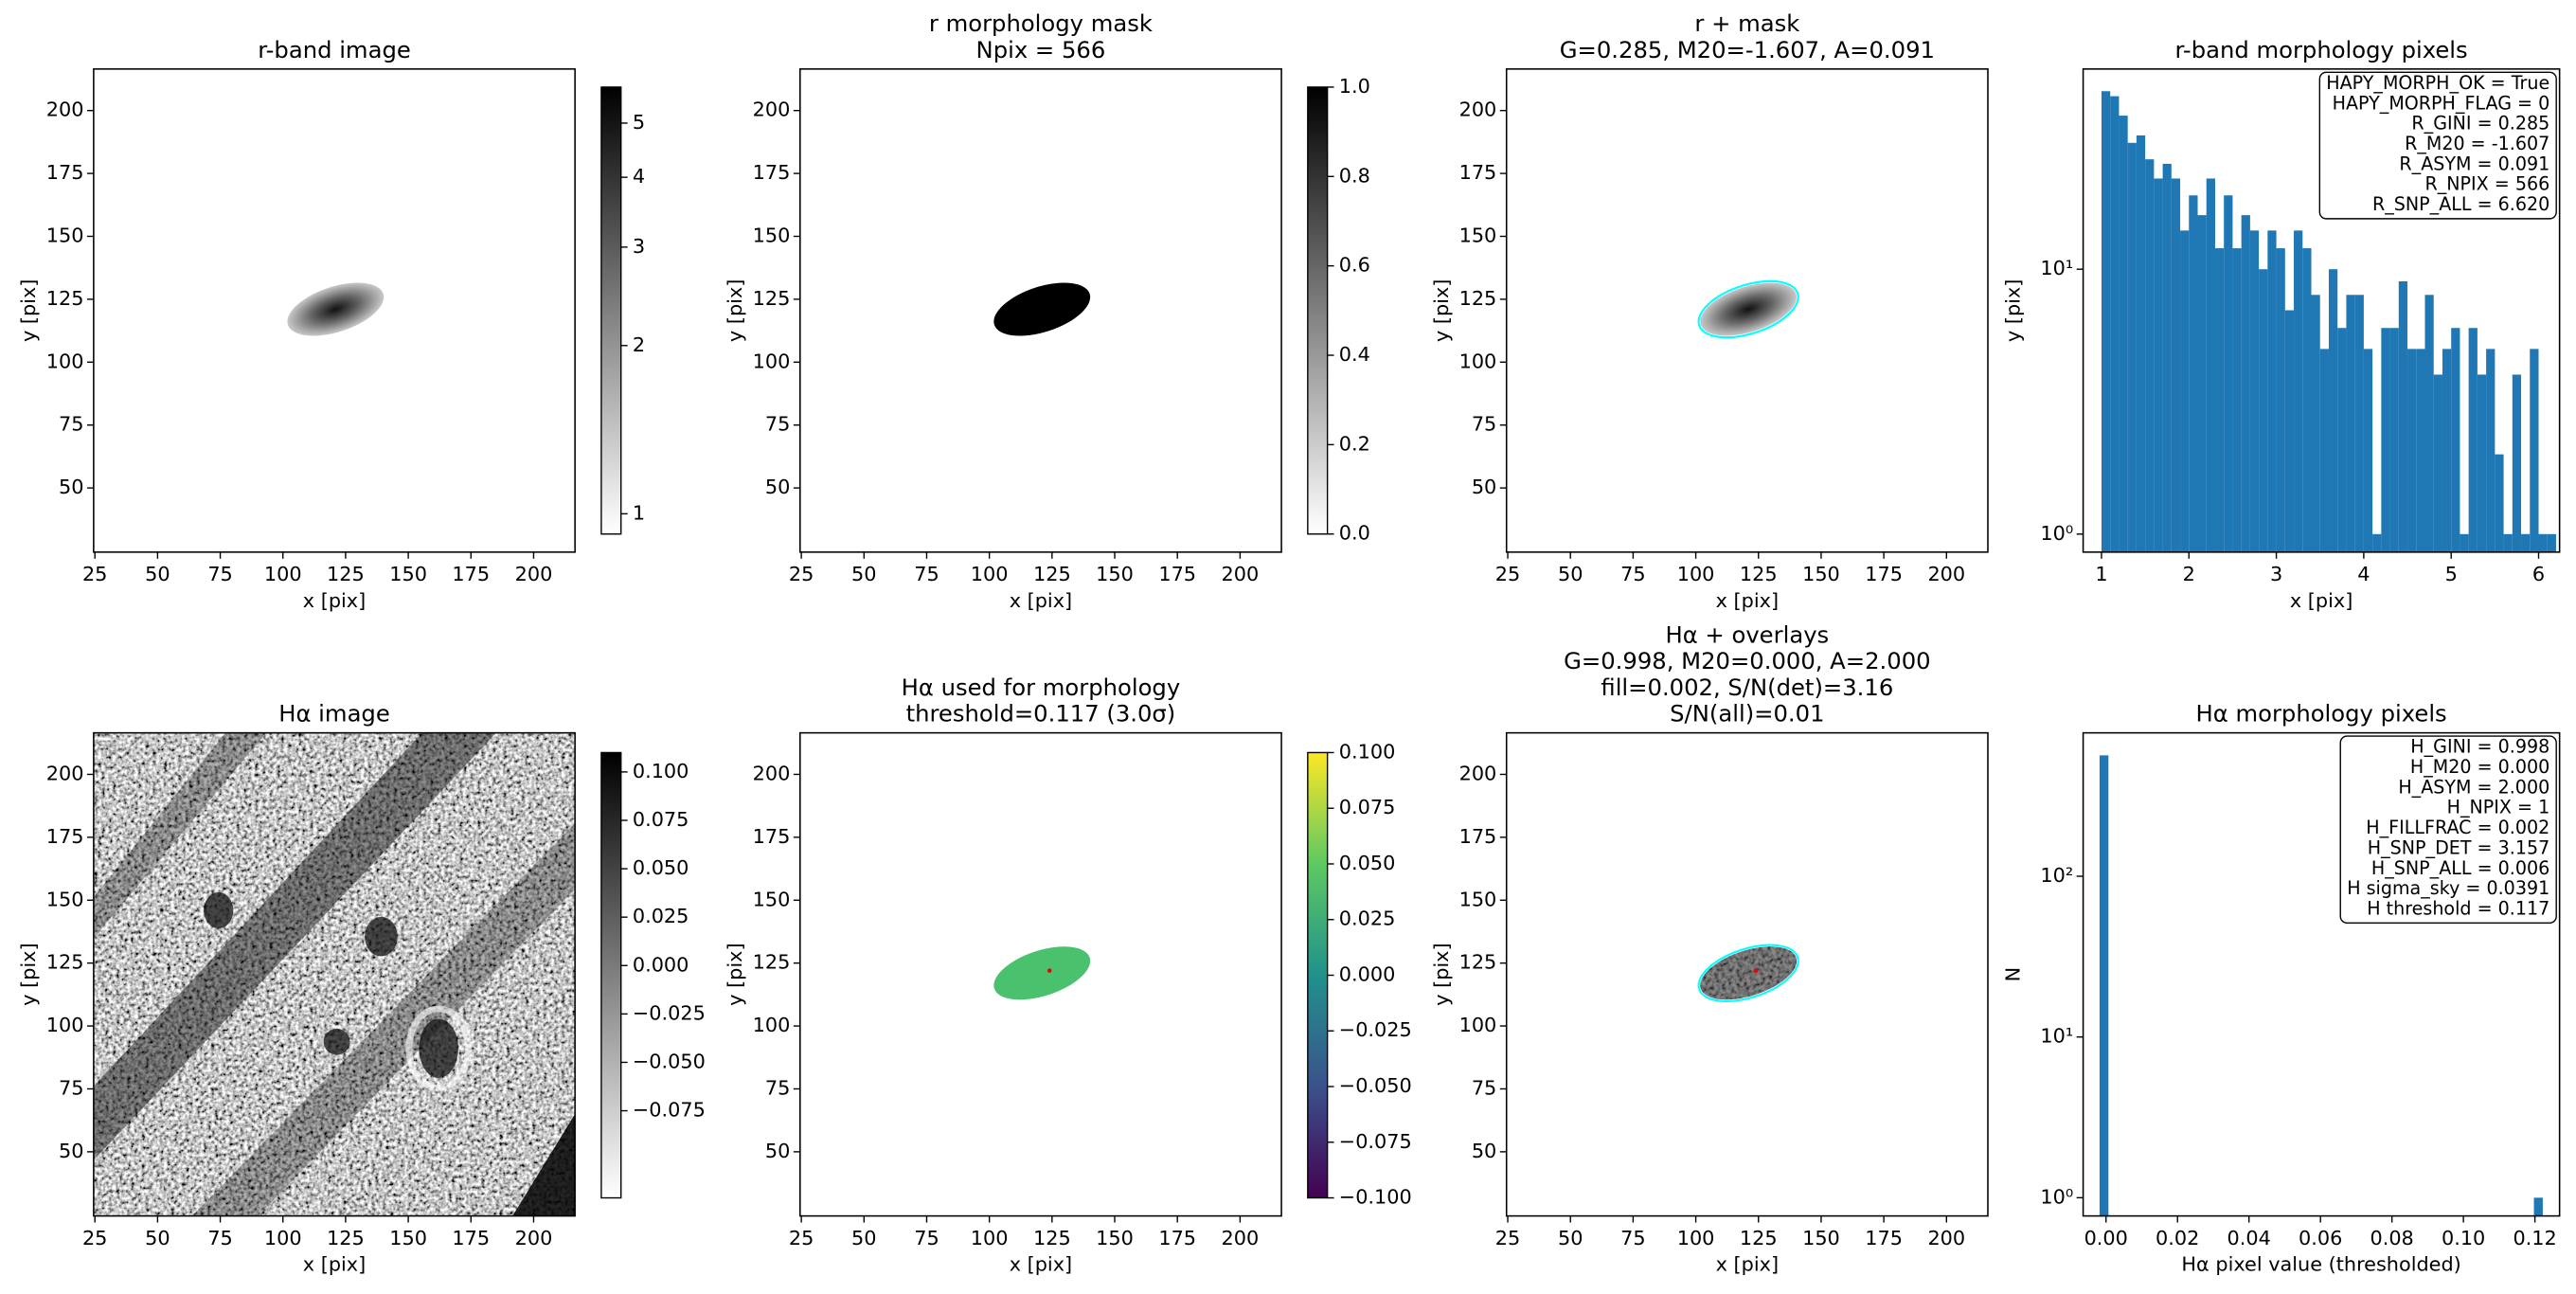  Describe the element at coordinates (2437, 83) in the screenshot. I see `annotation-line: HAPY_MORPH_OK = True` at that location.